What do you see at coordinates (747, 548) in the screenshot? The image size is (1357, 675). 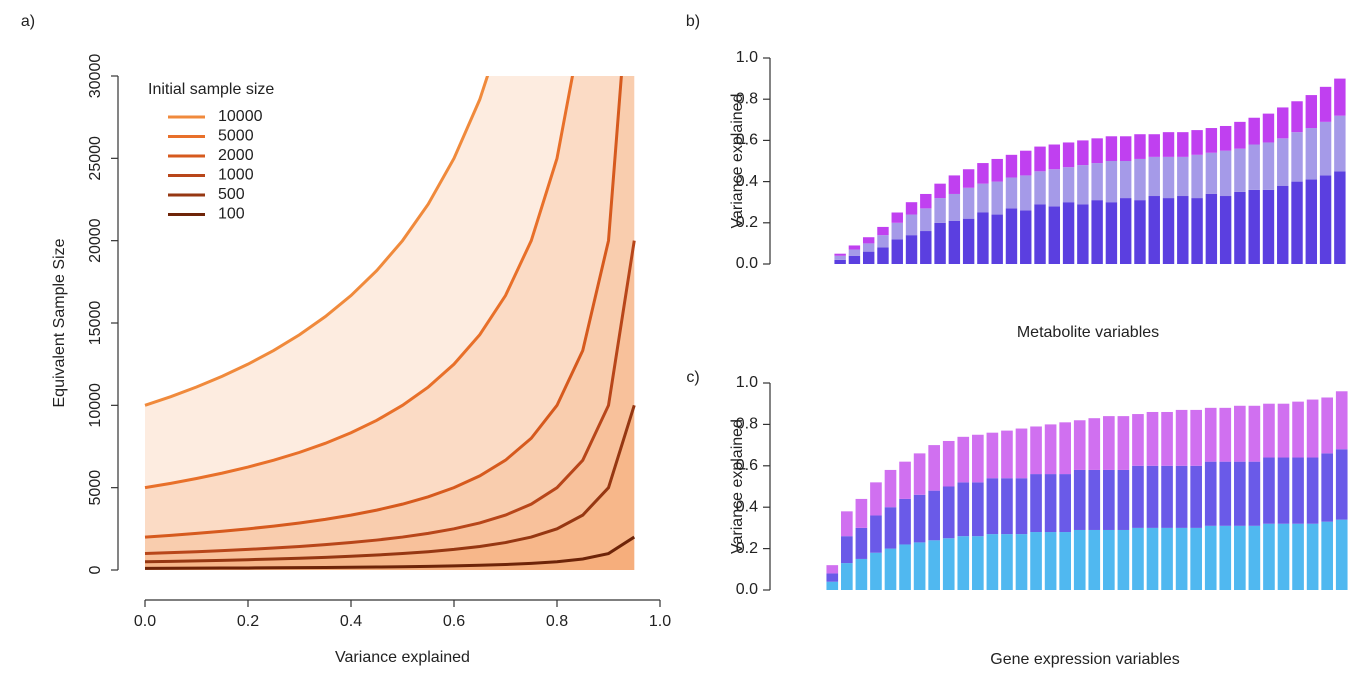 I see `y-tick-label: 0.2` at bounding box center [747, 548].